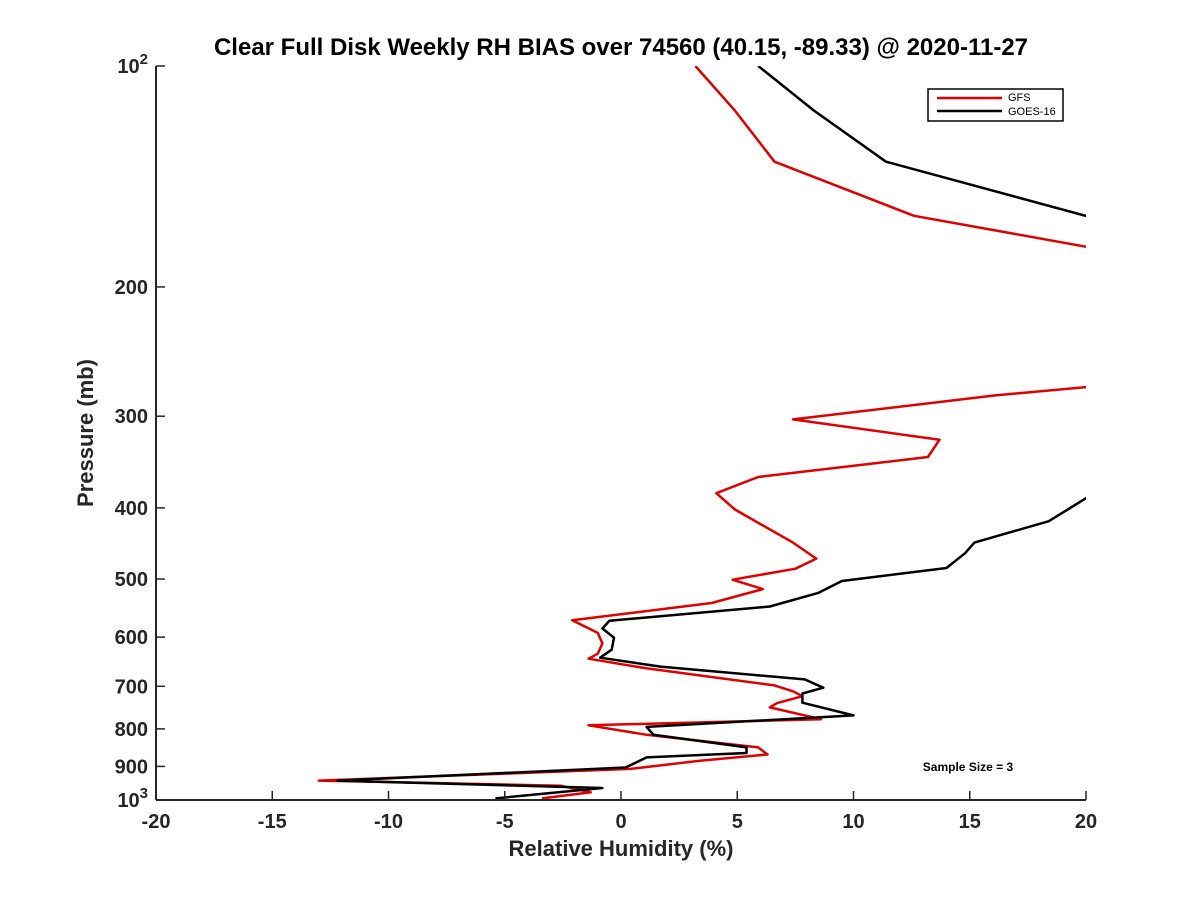  I want to click on x-tick-label: -5, so click(505, 822).